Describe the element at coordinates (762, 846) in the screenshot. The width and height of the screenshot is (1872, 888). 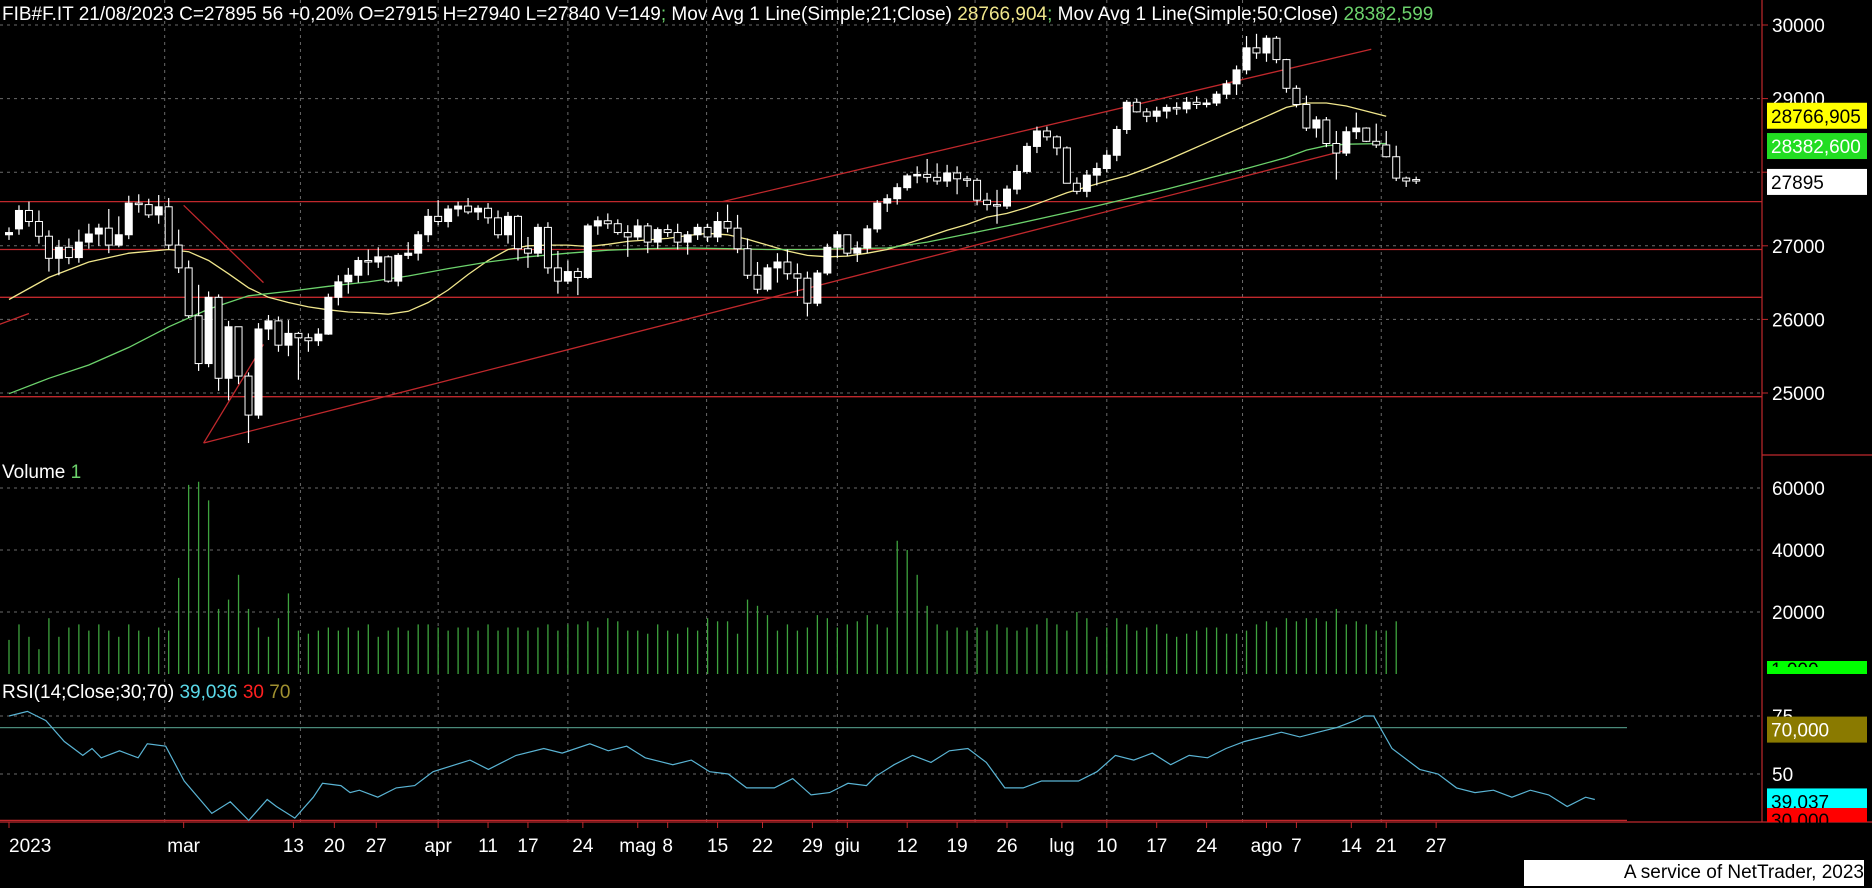
I see `x-tick-label: 22` at that location.